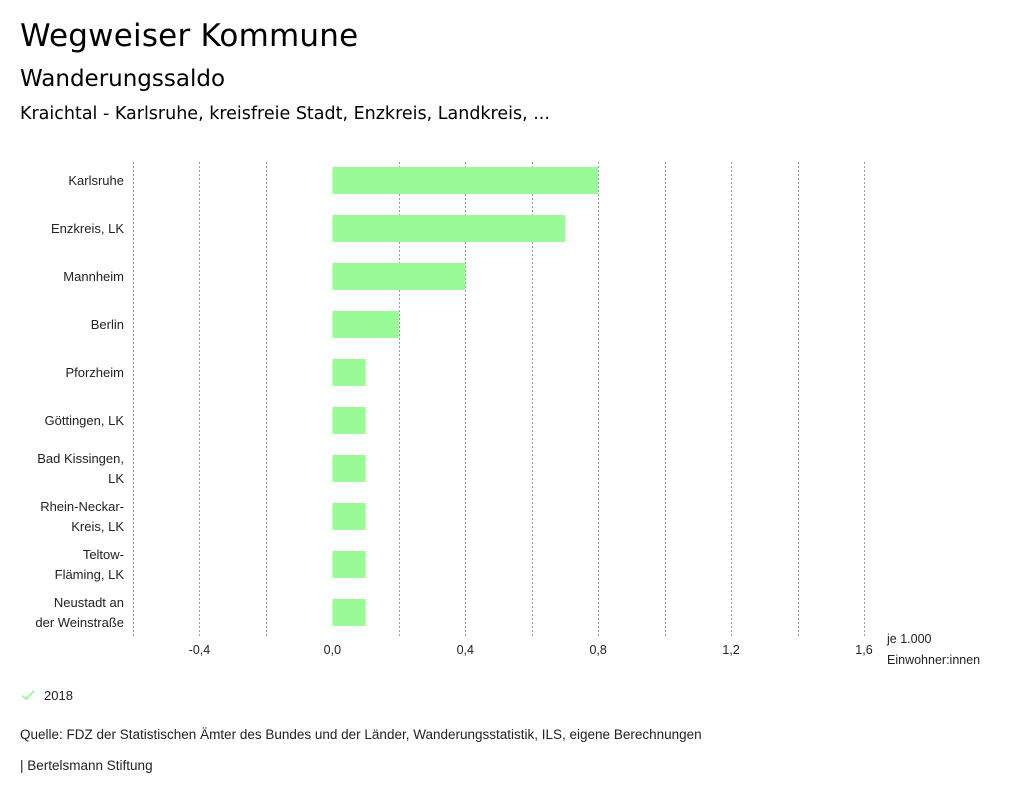 The height and width of the screenshot is (799, 1024). I want to click on category-label: Pforzheim, so click(94, 372).